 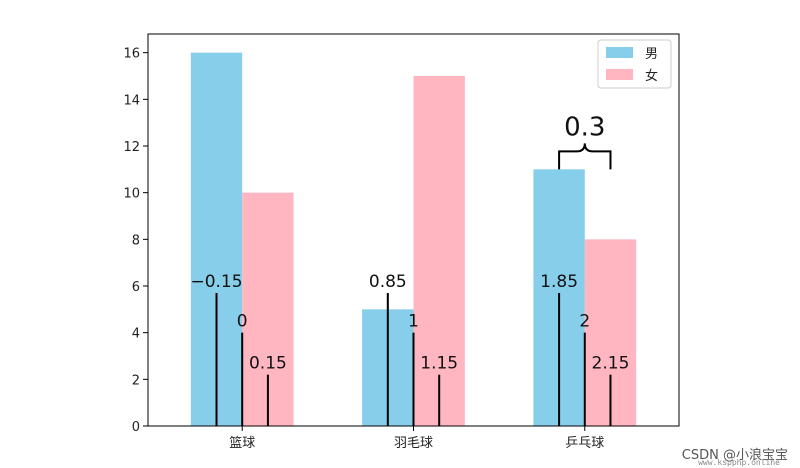 I want to click on legend-label-0: 男, so click(x=651, y=54).